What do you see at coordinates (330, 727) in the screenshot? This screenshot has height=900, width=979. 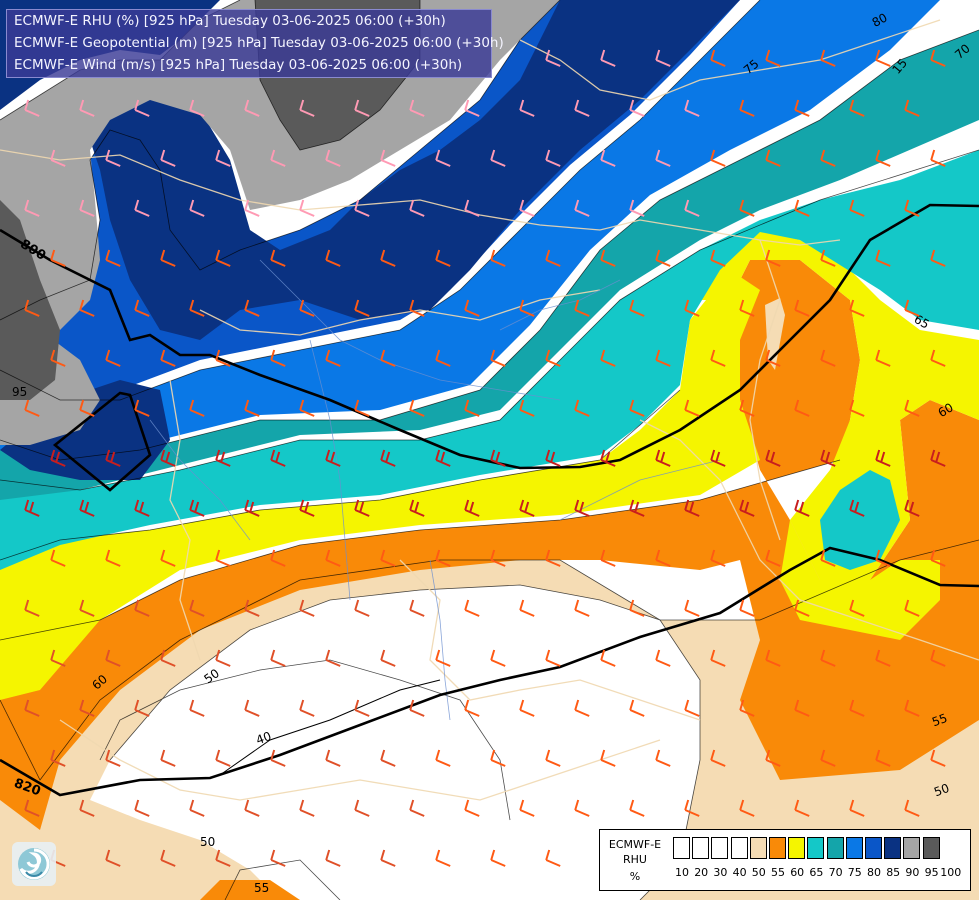 I see `rh-40-contour` at bounding box center [330, 727].